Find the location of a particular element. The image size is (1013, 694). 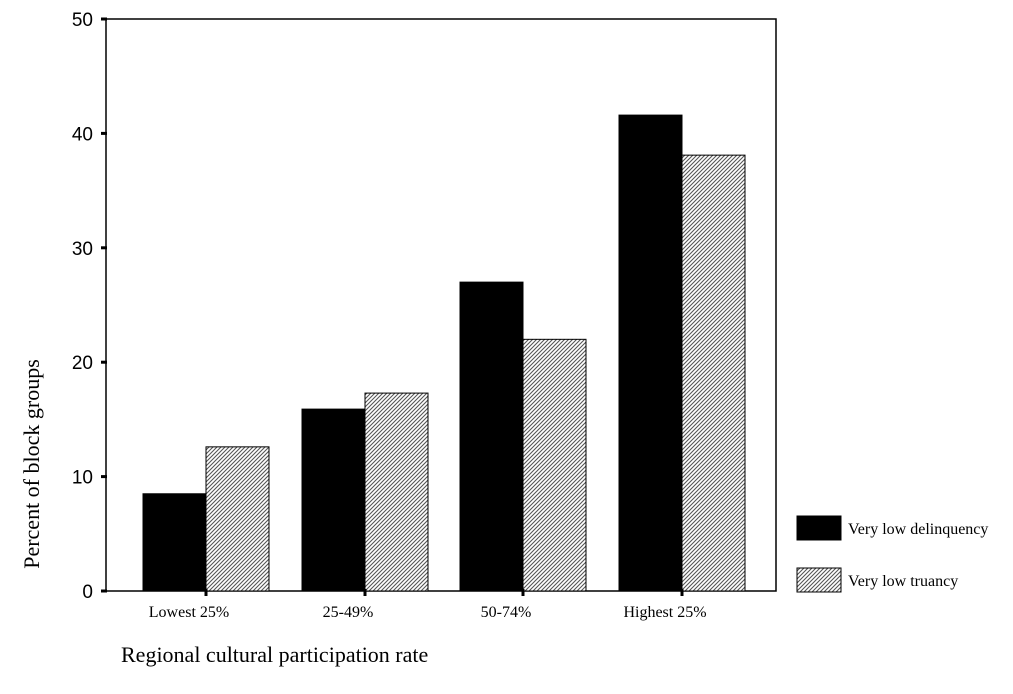

y-tick-label: 0 is located at coordinates (87, 592).